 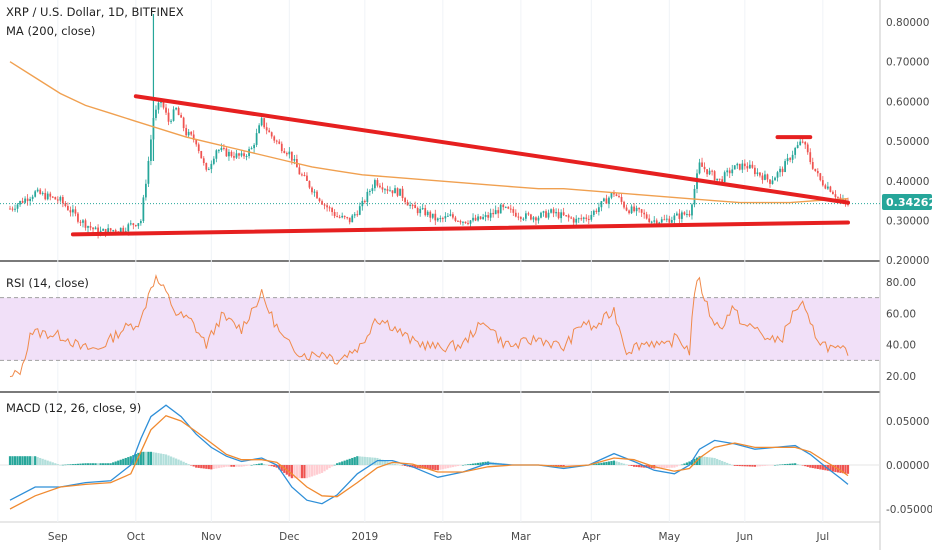 What do you see at coordinates (909, 510) in the screenshot?
I see `y-tick-label: -0.05000` at bounding box center [909, 510].